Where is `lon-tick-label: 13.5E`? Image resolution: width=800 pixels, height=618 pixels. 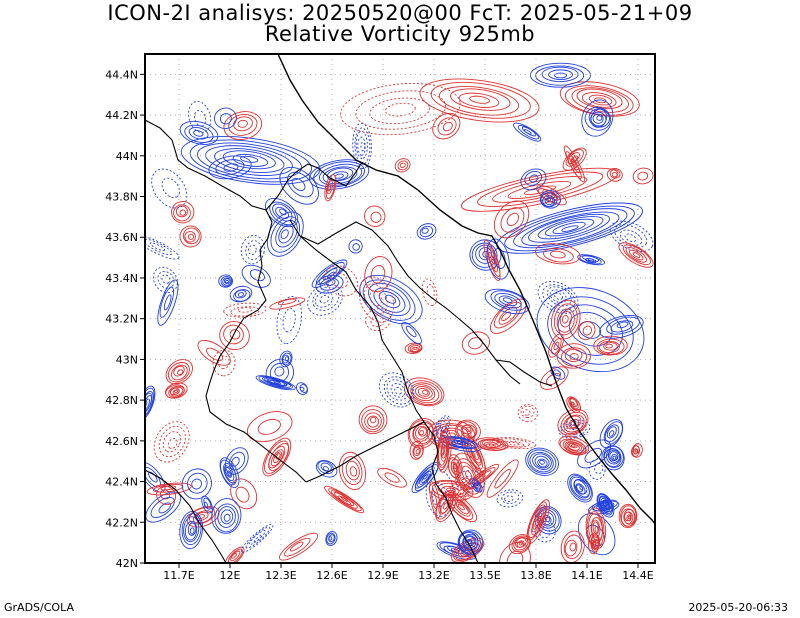
lon-tick-label: 13.5E is located at coordinates (484, 575).